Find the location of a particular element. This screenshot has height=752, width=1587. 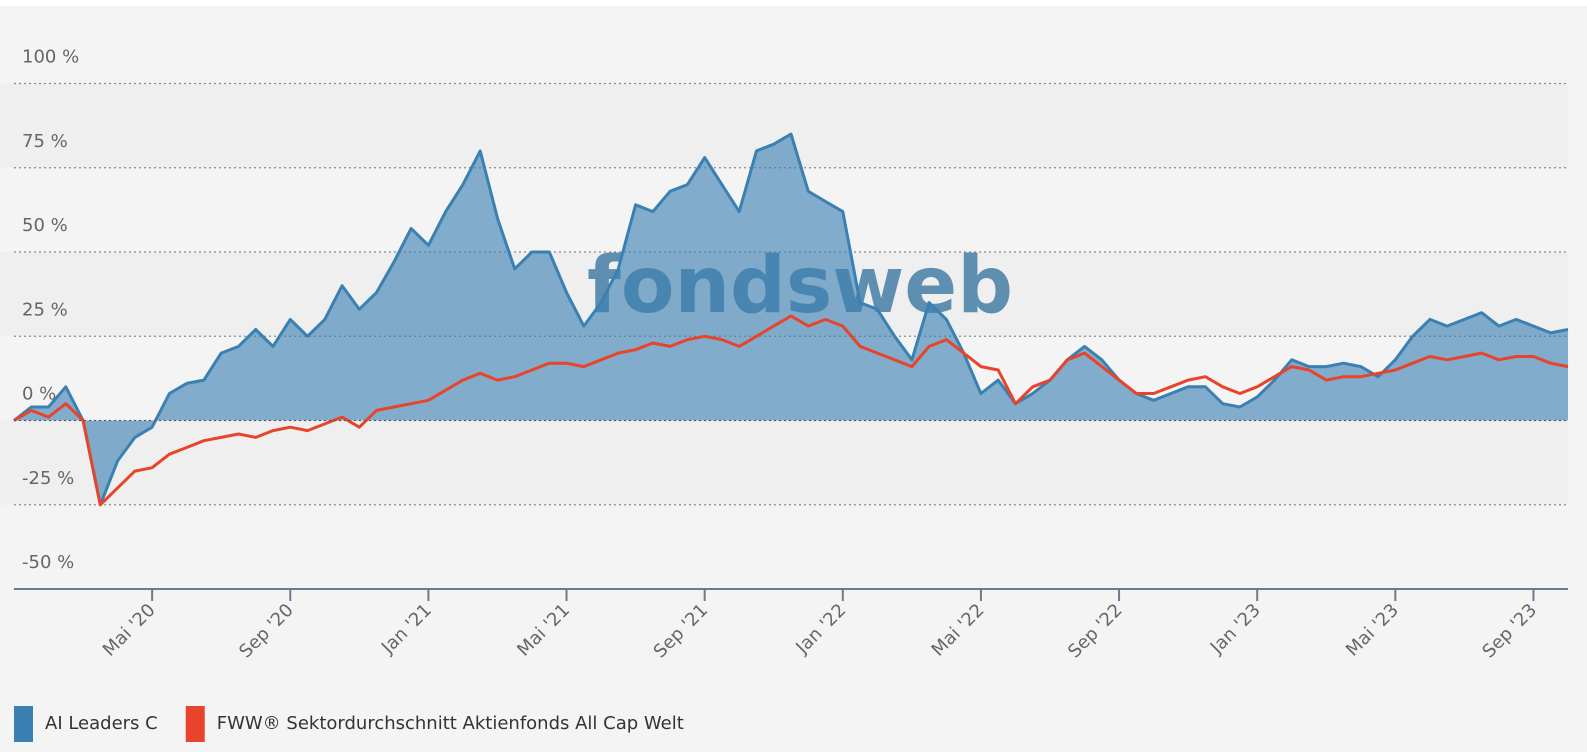

y-tick-label: 50 % is located at coordinates (45, 225).